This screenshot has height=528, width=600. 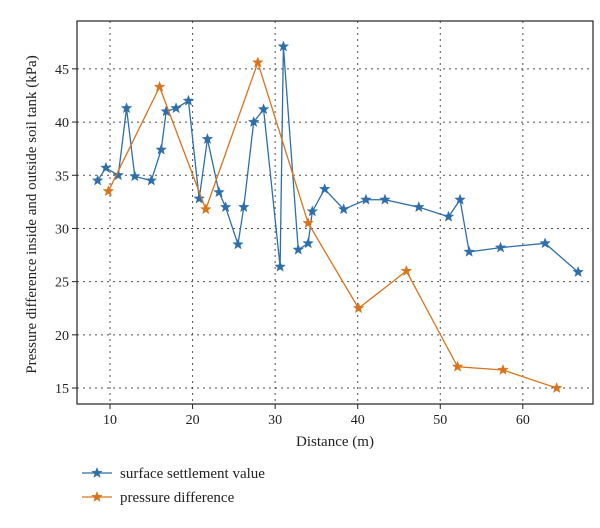 What do you see at coordinates (62, 336) in the screenshot?
I see `y-tick-label: 20` at bounding box center [62, 336].